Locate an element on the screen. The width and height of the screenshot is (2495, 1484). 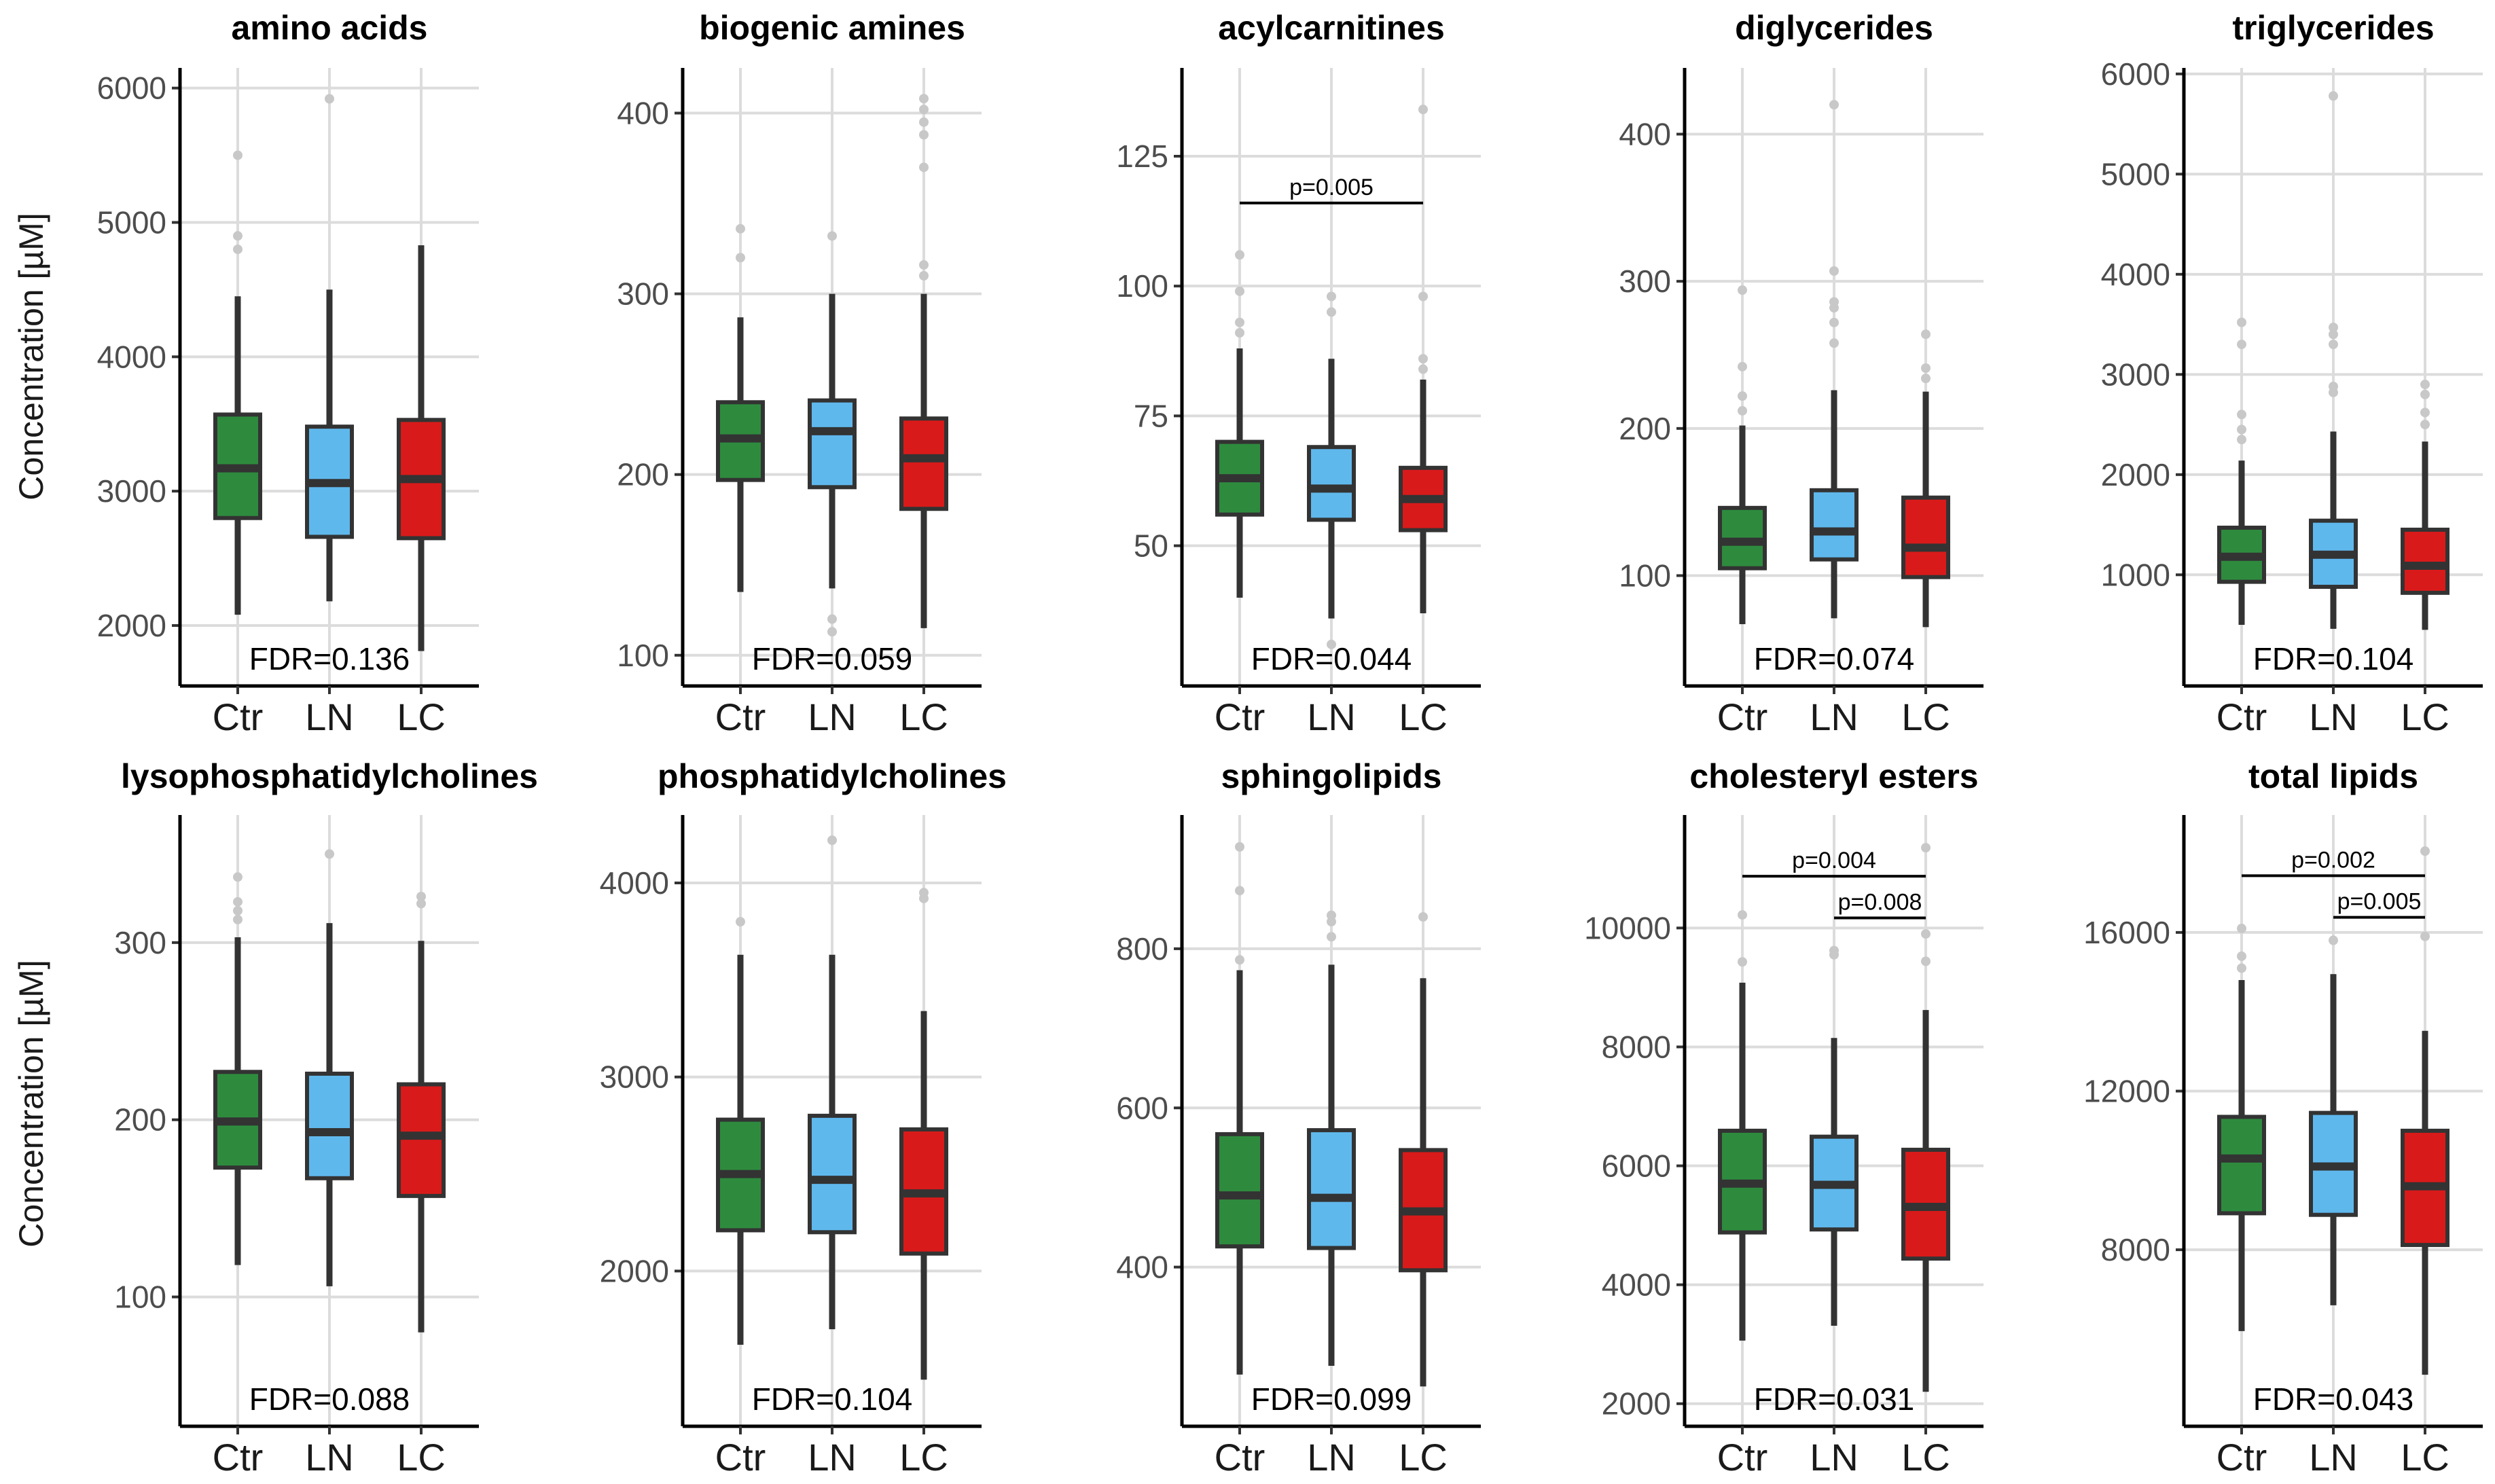
panel-diglycerides: diglycerides 100 200 300 400 FDR=0.074 Ctr LN LC is located at coordinates (1801, 373).